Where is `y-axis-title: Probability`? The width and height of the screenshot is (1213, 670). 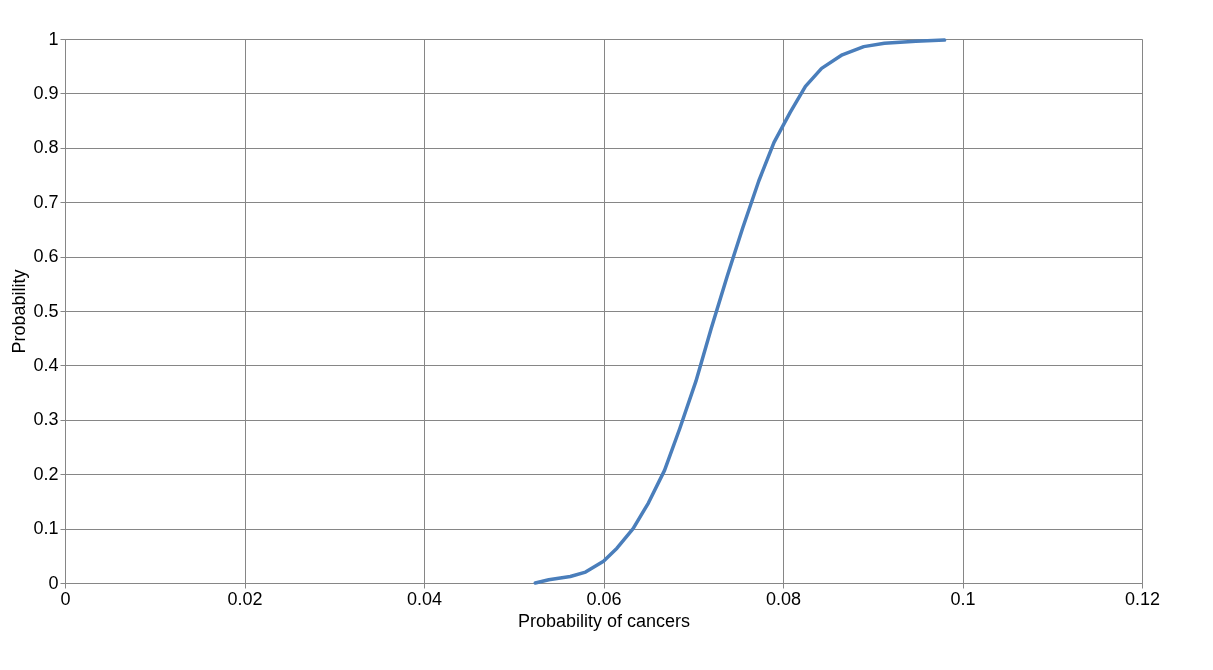
y-axis-title: Probability is located at coordinates (19, 311).